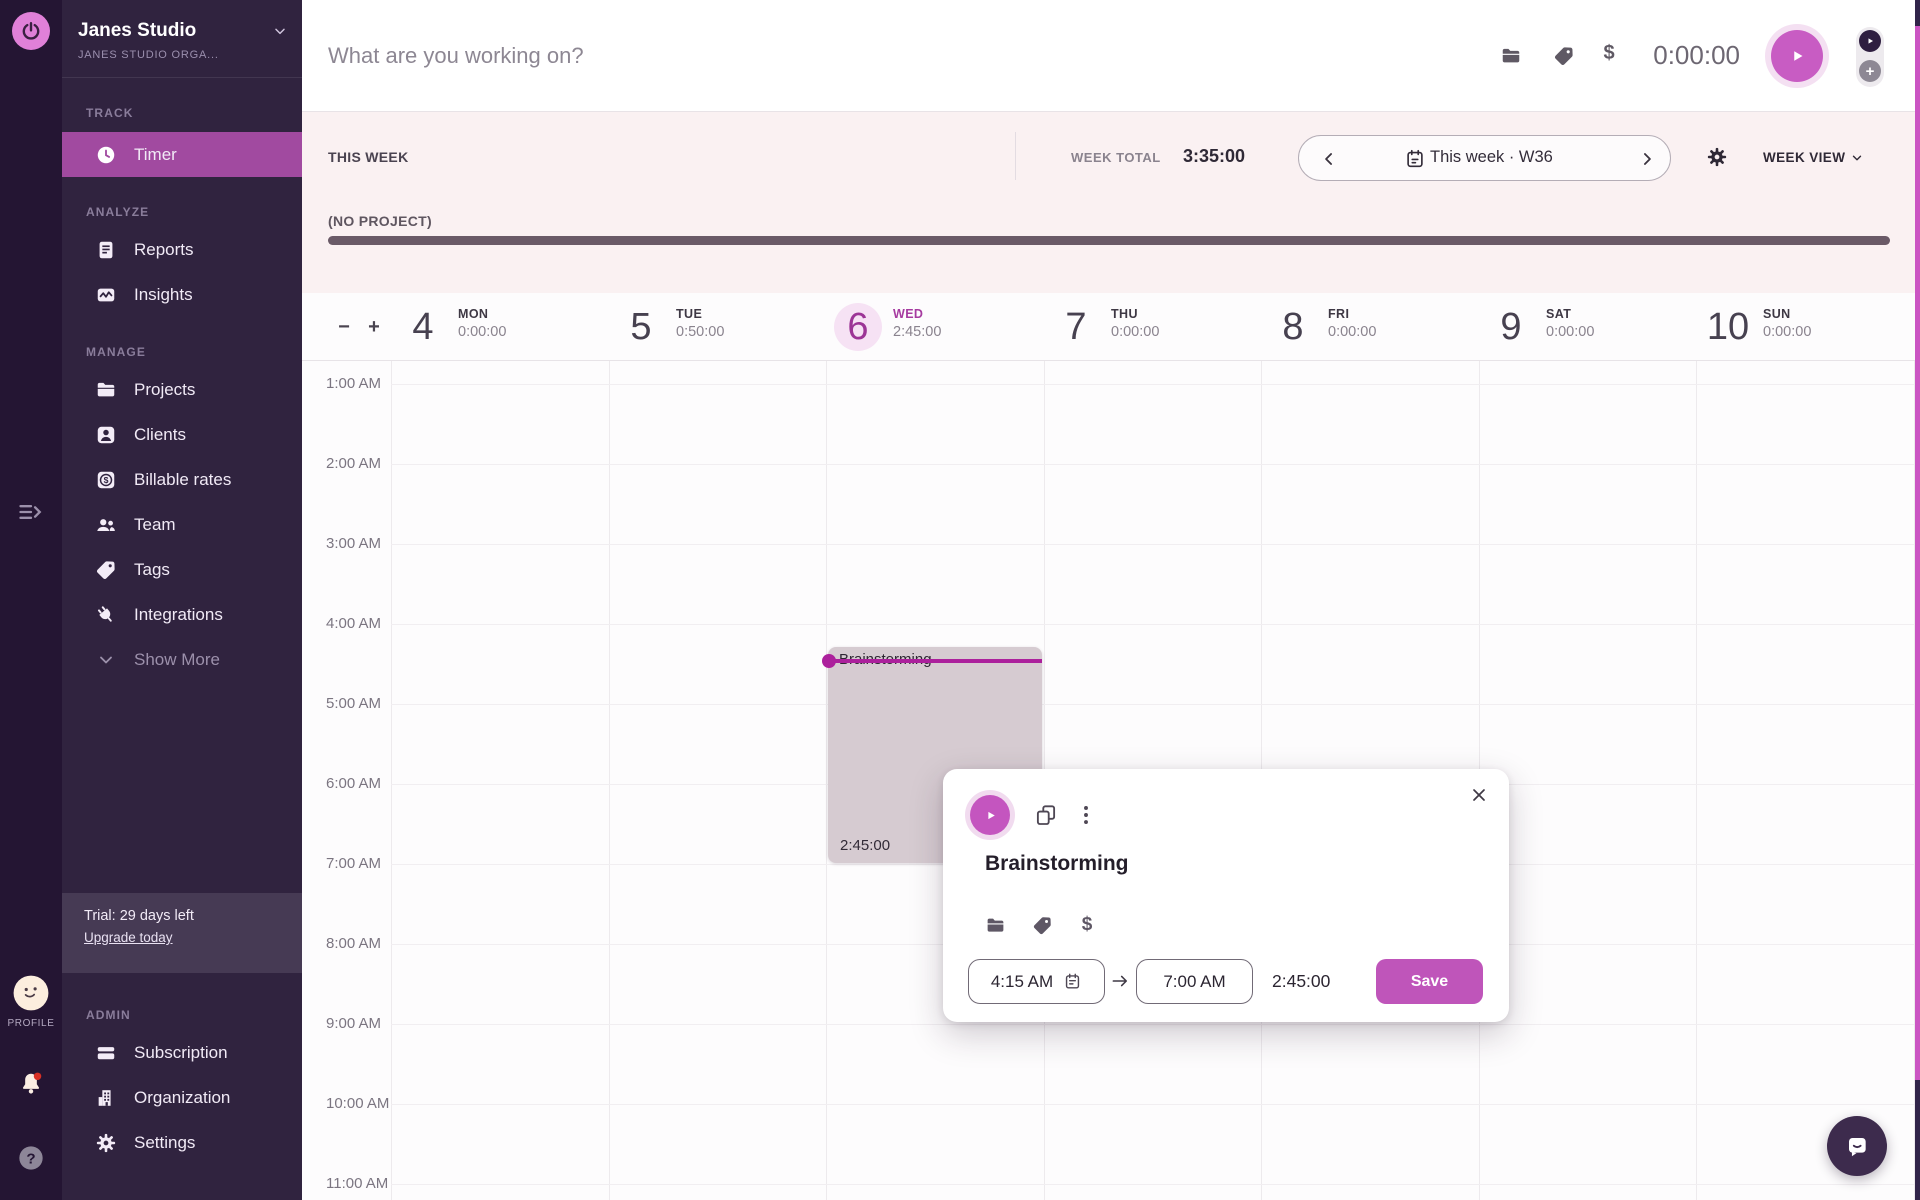 The image size is (1920, 1200). What do you see at coordinates (858, 327) in the screenshot?
I see `today-highlight-circle` at bounding box center [858, 327].